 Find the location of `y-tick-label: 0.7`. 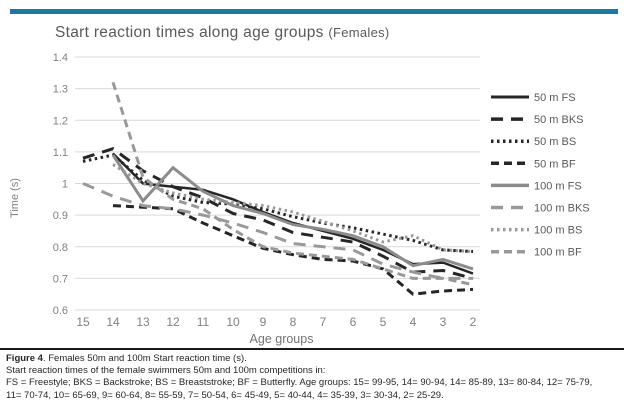

y-tick-label: 0.7 is located at coordinates (60, 279).